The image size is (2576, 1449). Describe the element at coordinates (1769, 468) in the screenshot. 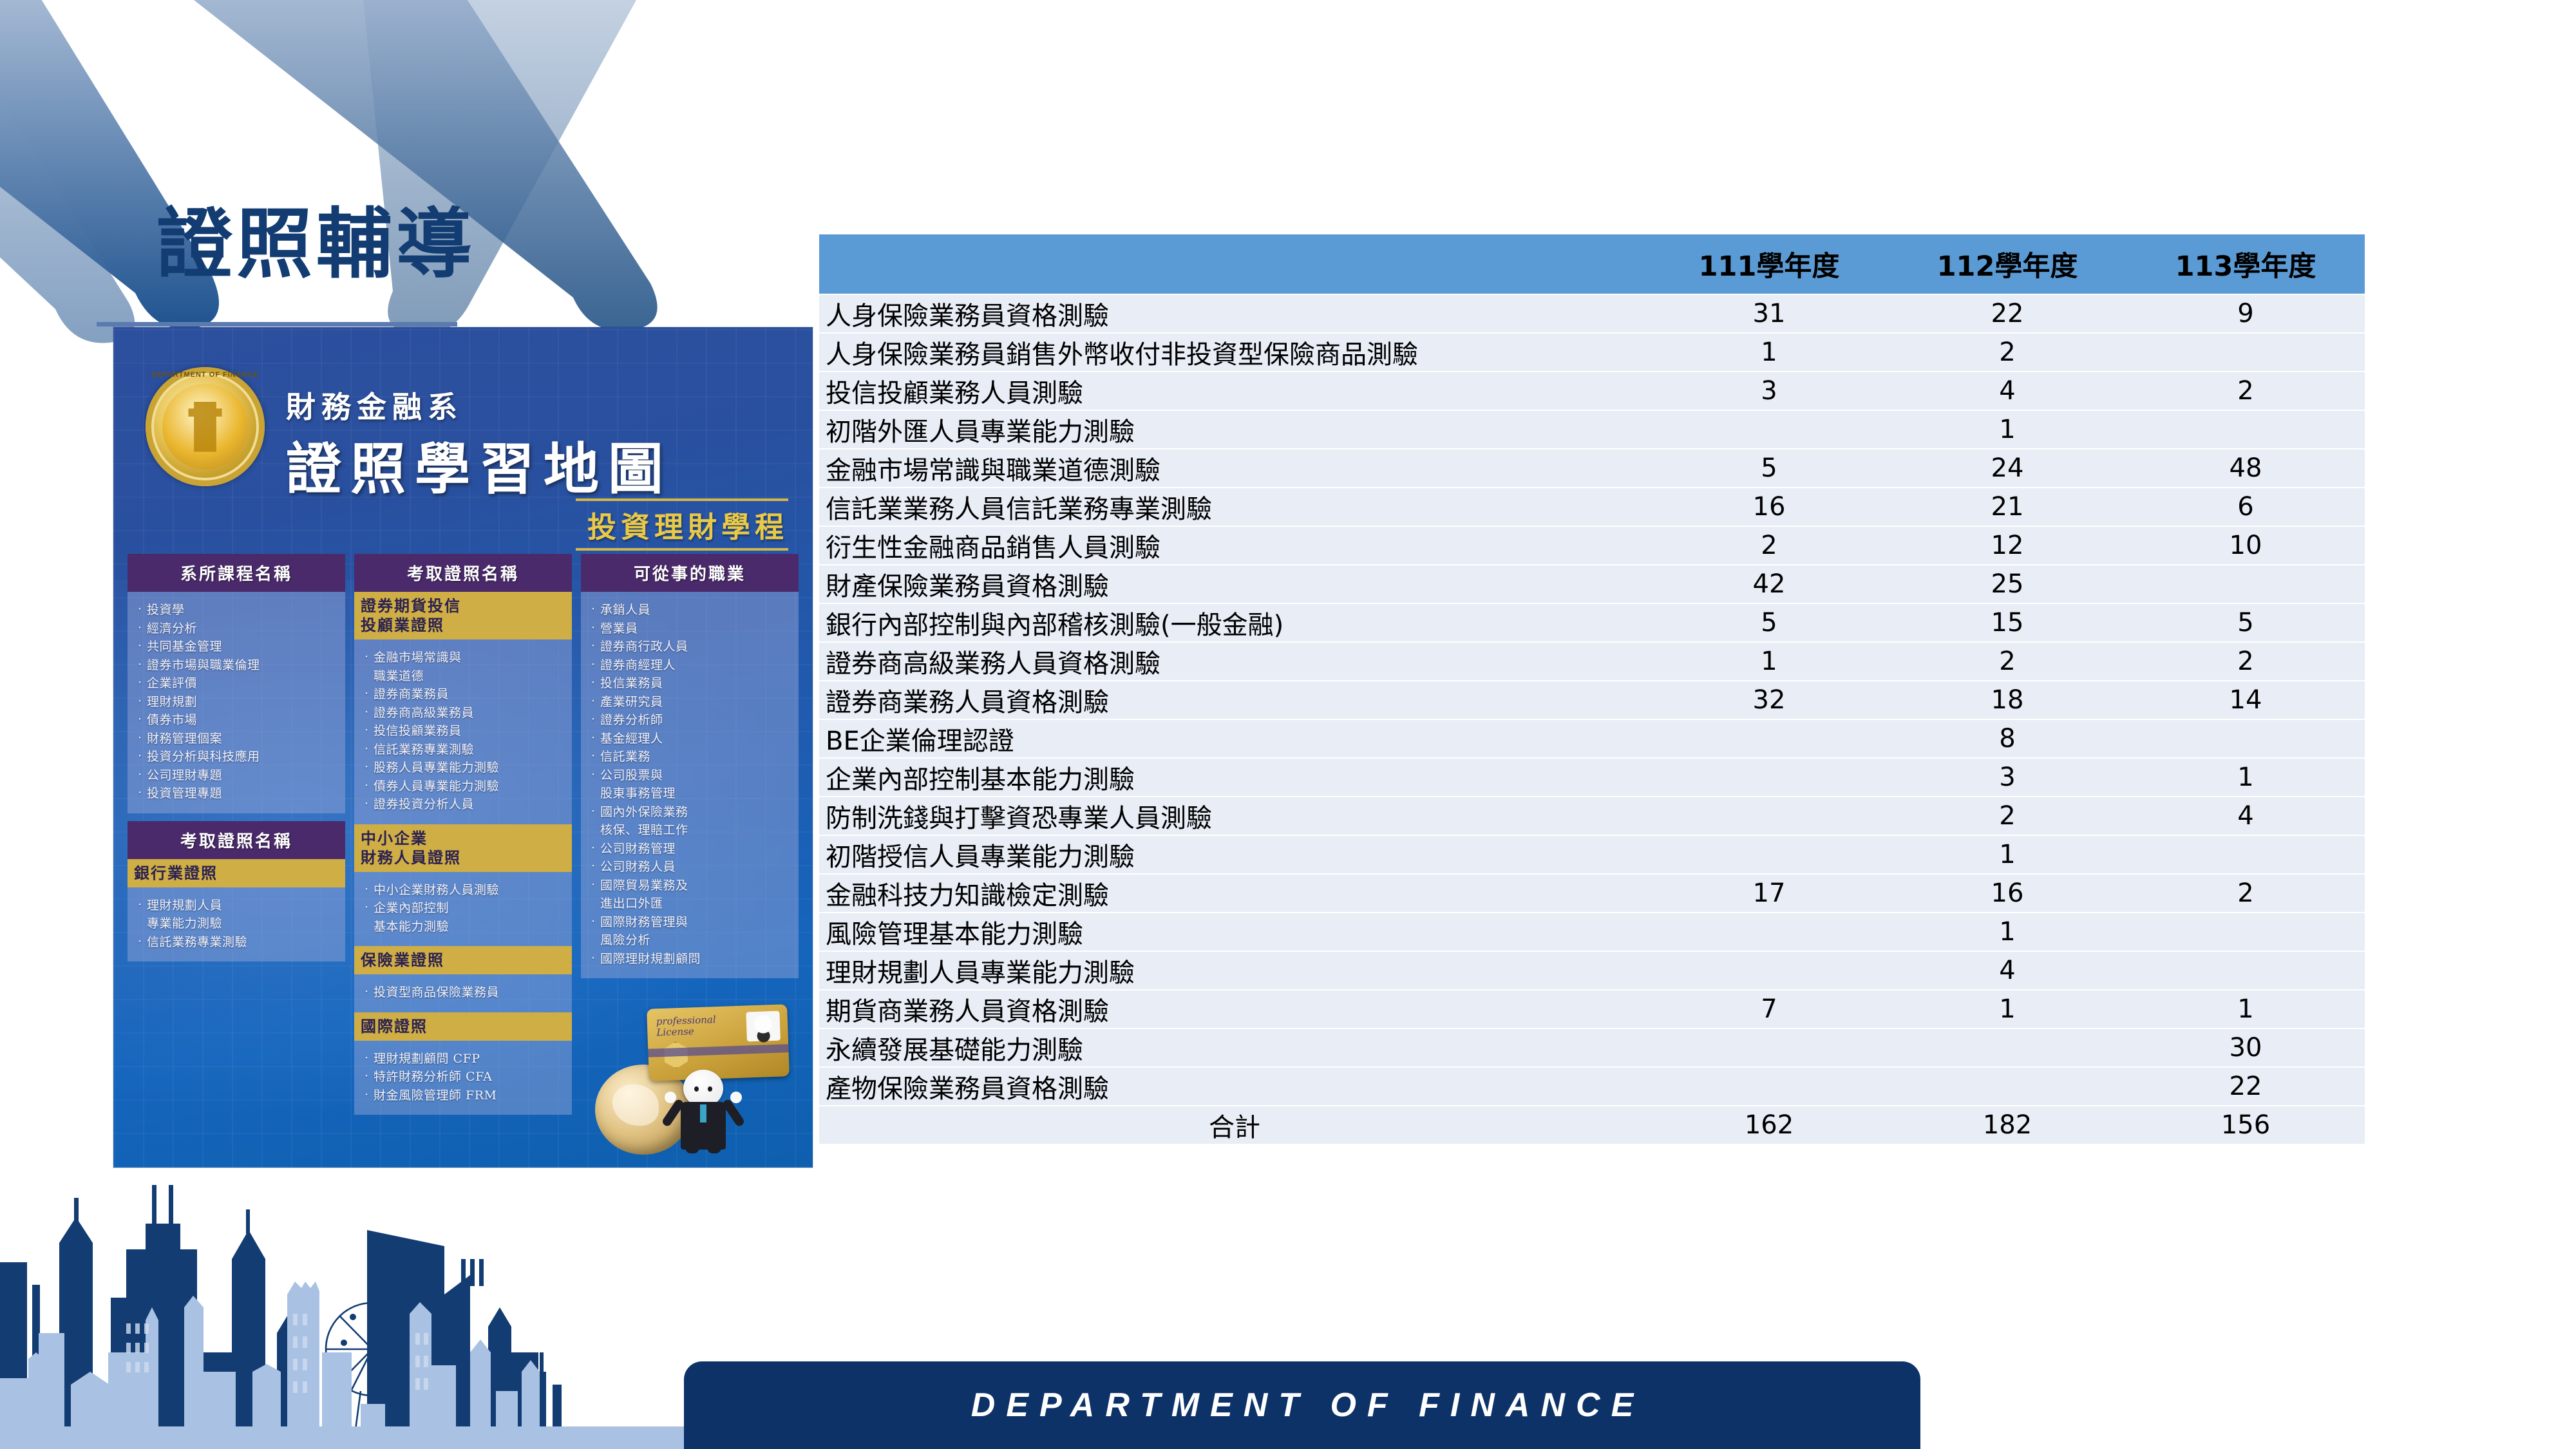

I see `cell-111: 5` at that location.